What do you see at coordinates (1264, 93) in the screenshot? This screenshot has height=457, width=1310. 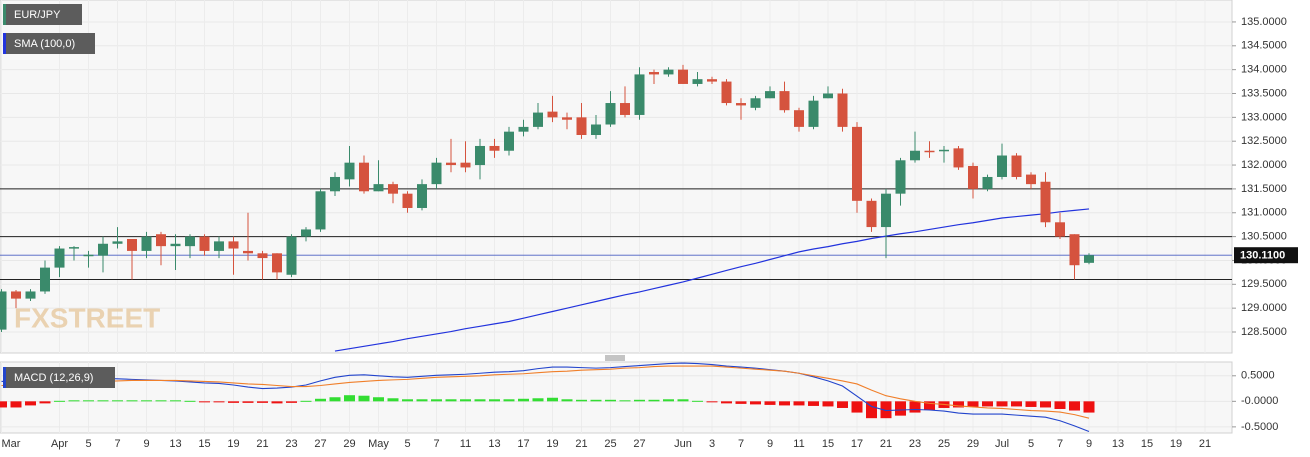 I see `y-tick-label: 133.5000` at bounding box center [1264, 93].